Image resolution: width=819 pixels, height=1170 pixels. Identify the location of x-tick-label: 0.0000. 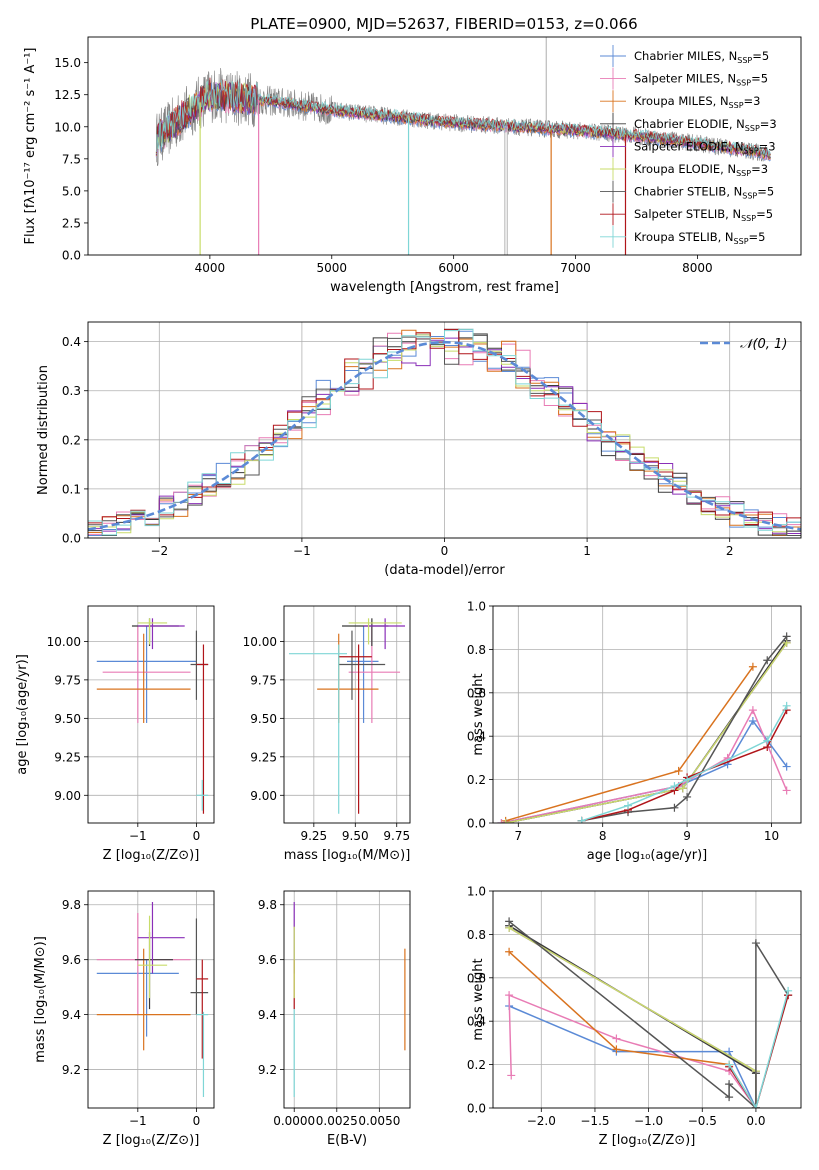
(294, 1121).